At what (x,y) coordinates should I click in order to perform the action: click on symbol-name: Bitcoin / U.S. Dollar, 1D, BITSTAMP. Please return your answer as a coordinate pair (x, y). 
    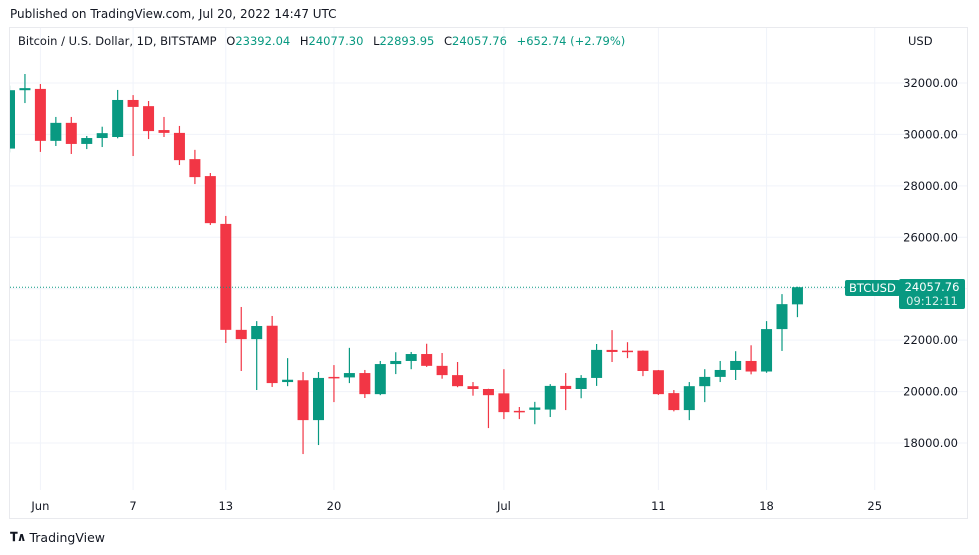
    Looking at the image, I should click on (117, 41).